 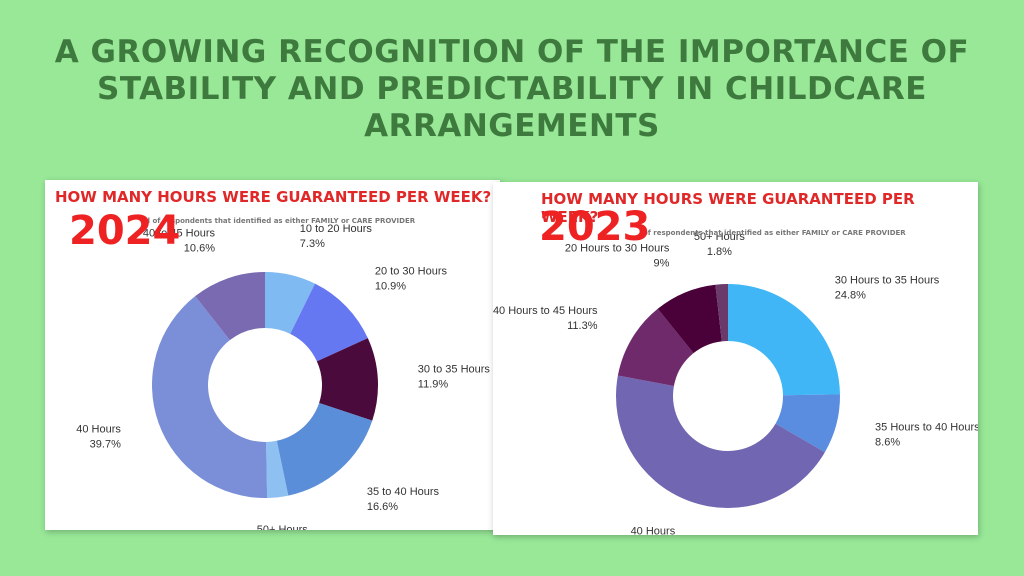 What do you see at coordinates (545, 311) in the screenshot?
I see `slice-label: 40 Hours to 45 Hours` at bounding box center [545, 311].